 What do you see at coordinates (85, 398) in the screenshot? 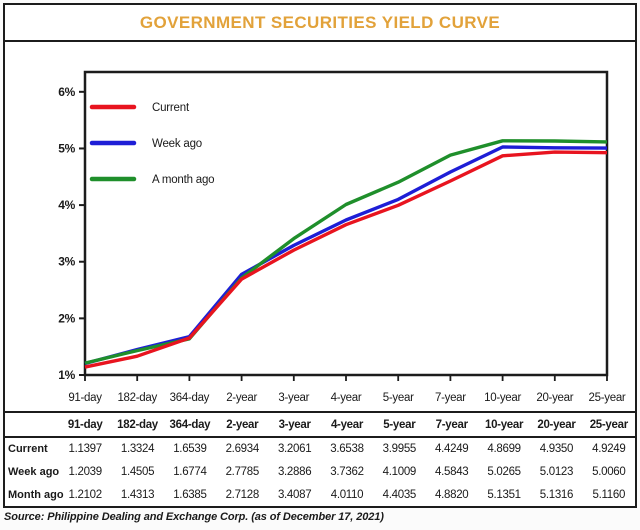
I see `x-axis-label: 91-day` at bounding box center [85, 398].